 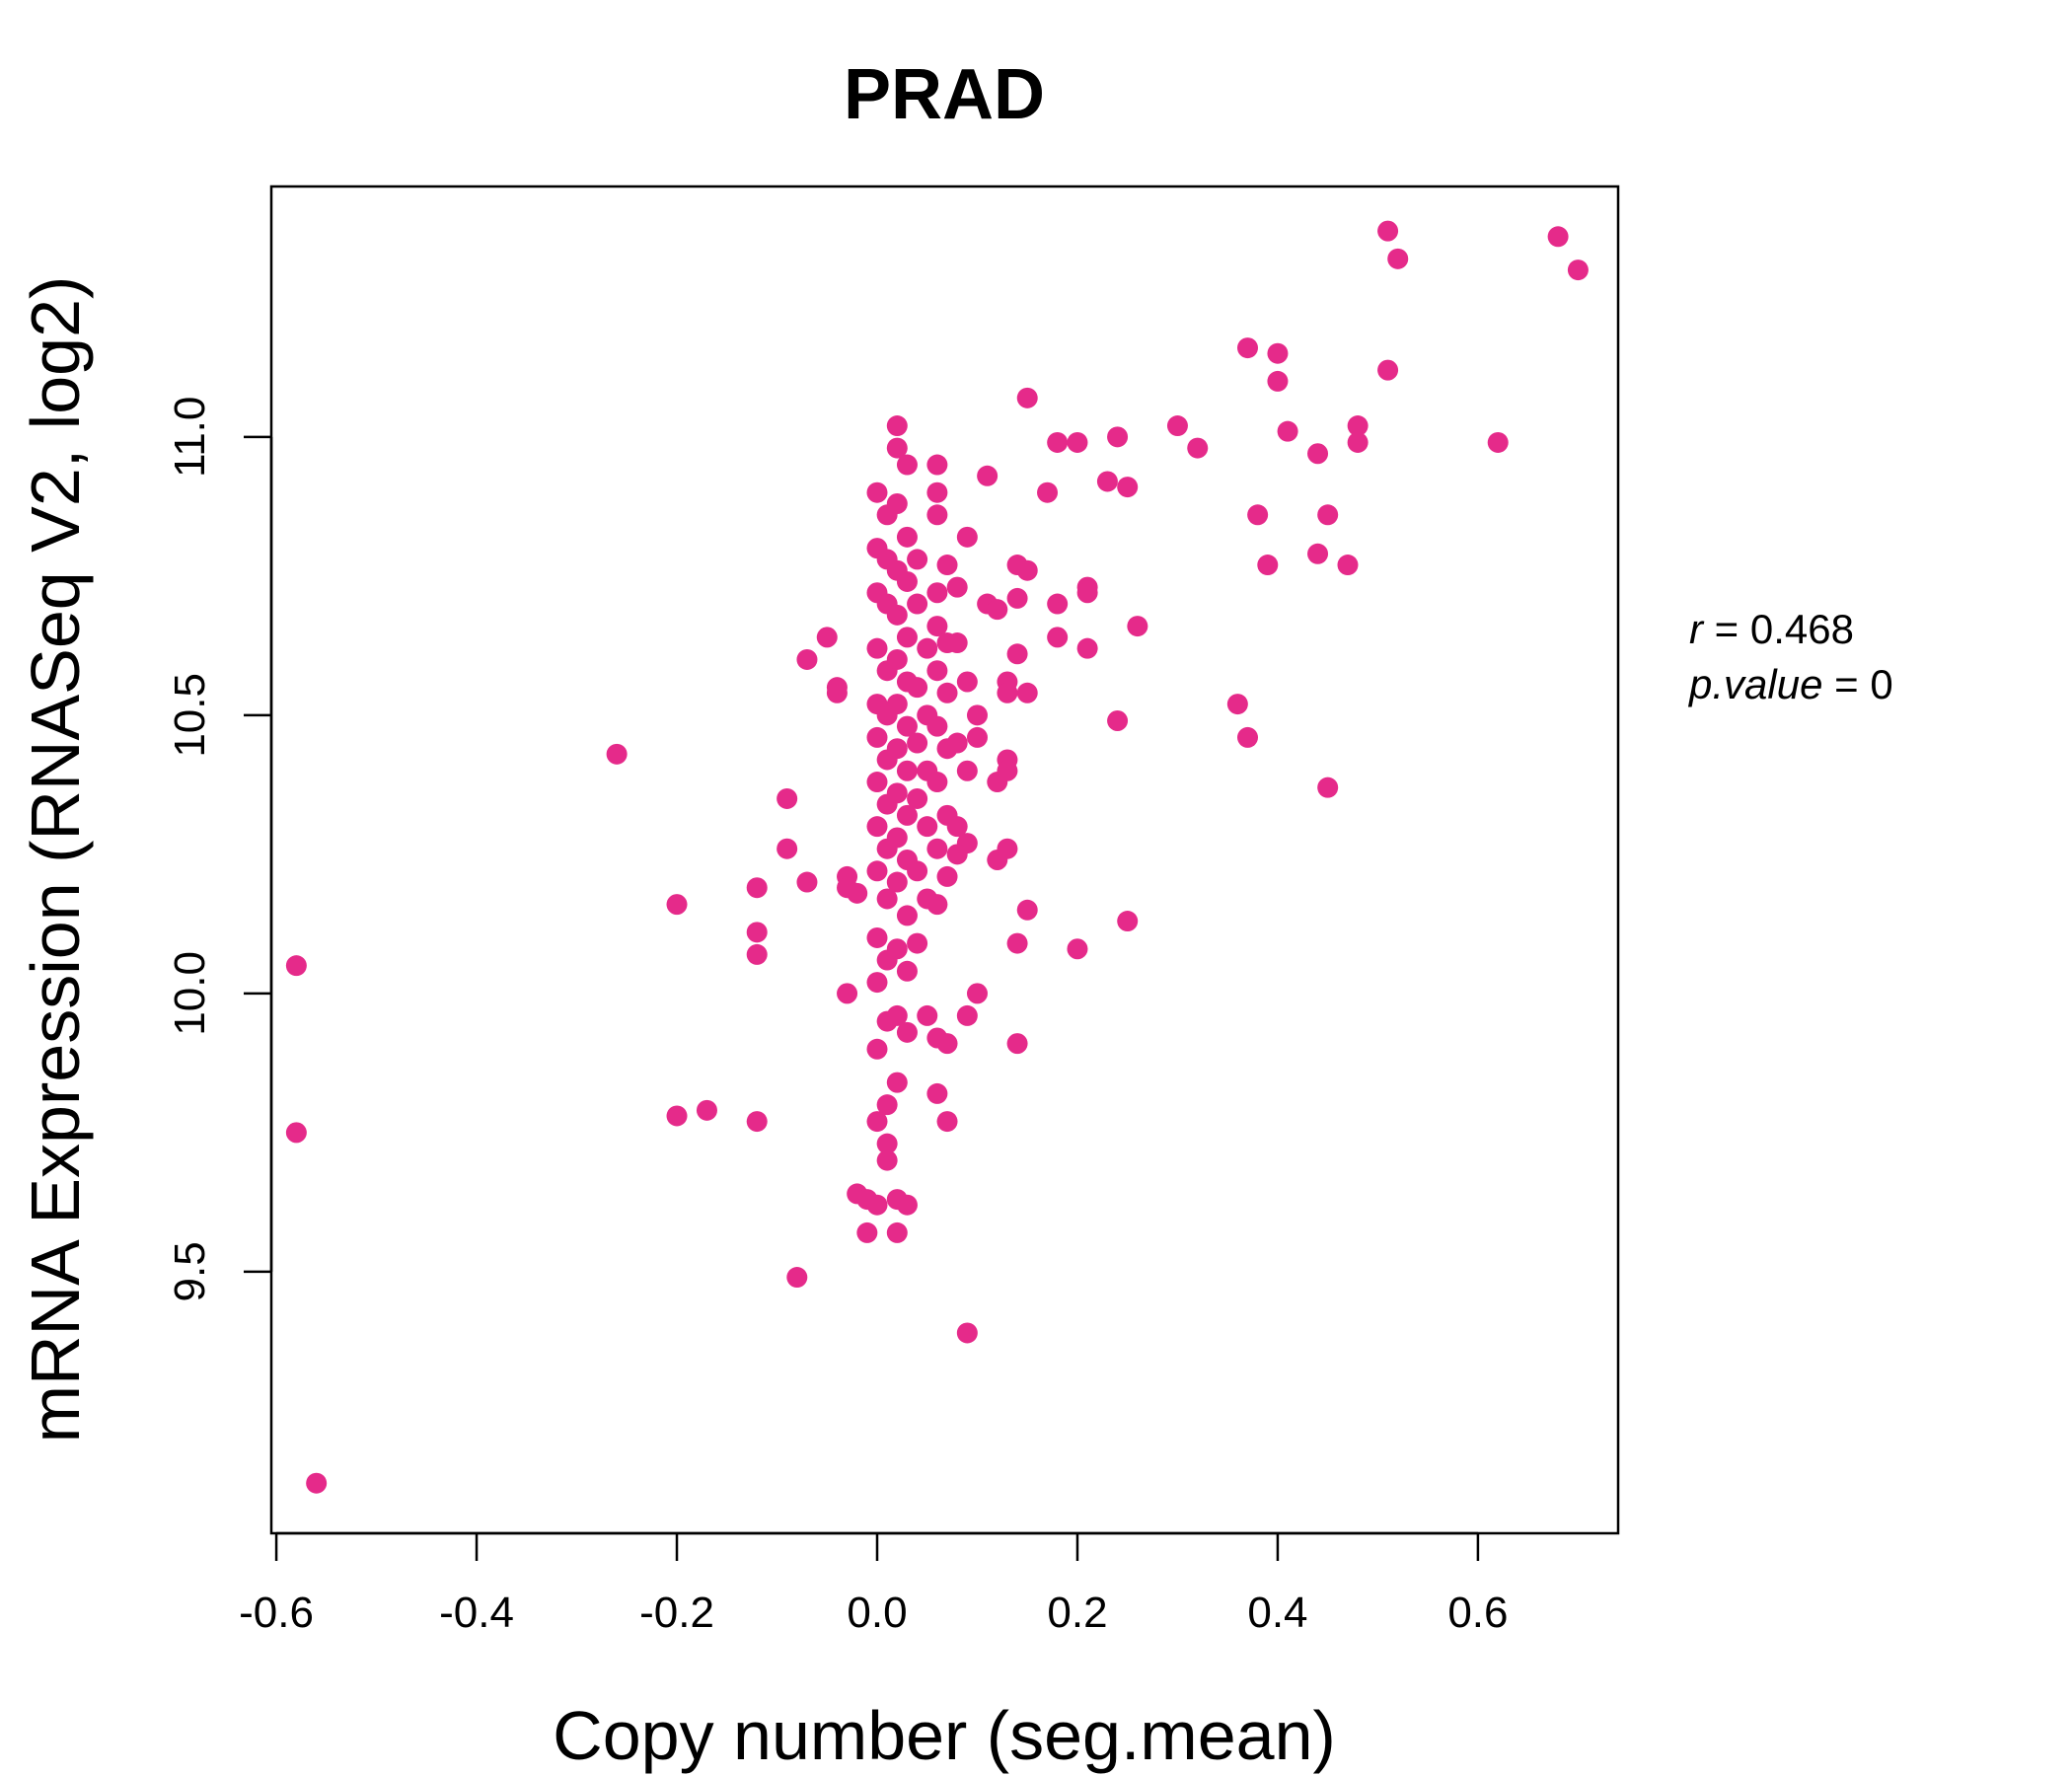 I want to click on y-tick-label: 10.0, so click(x=190, y=994).